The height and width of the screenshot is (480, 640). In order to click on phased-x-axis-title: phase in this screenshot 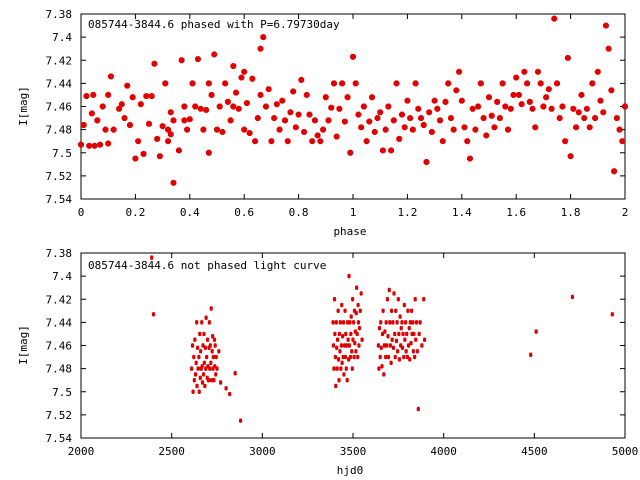, I will do `click(349, 231)`.